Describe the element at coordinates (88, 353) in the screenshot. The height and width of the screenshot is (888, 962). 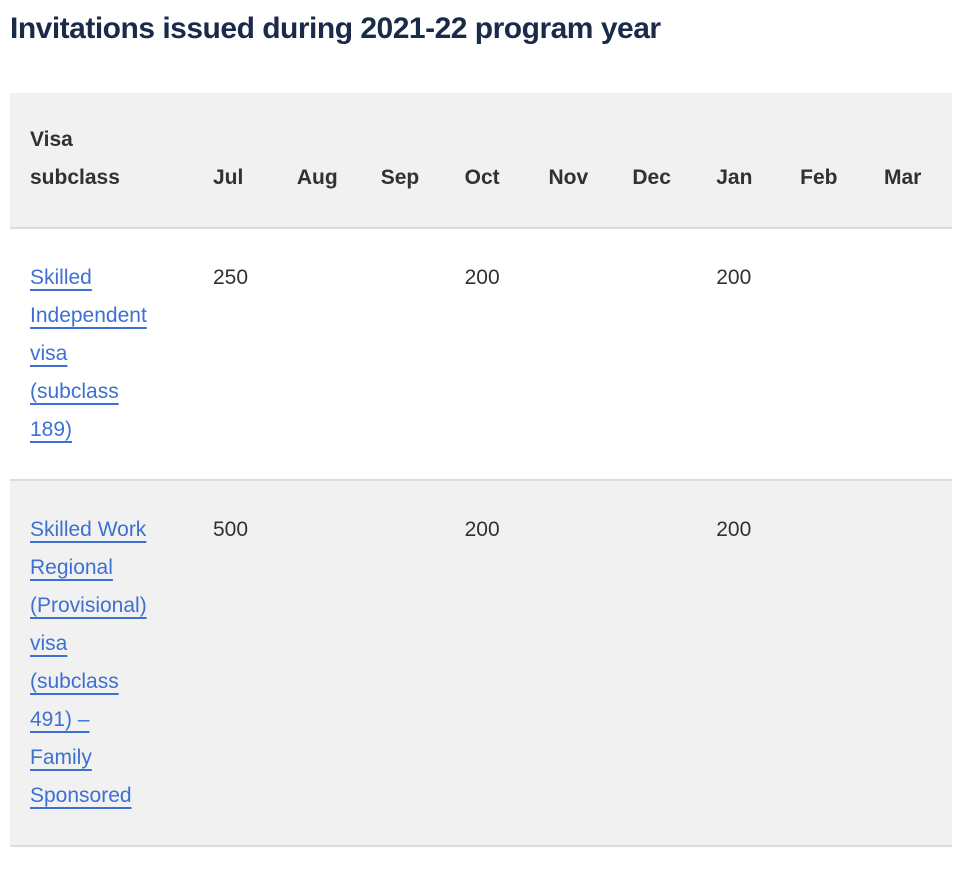
I see `visa-link-subclass-189: Skilled Independent visa (subclass 189)` at that location.